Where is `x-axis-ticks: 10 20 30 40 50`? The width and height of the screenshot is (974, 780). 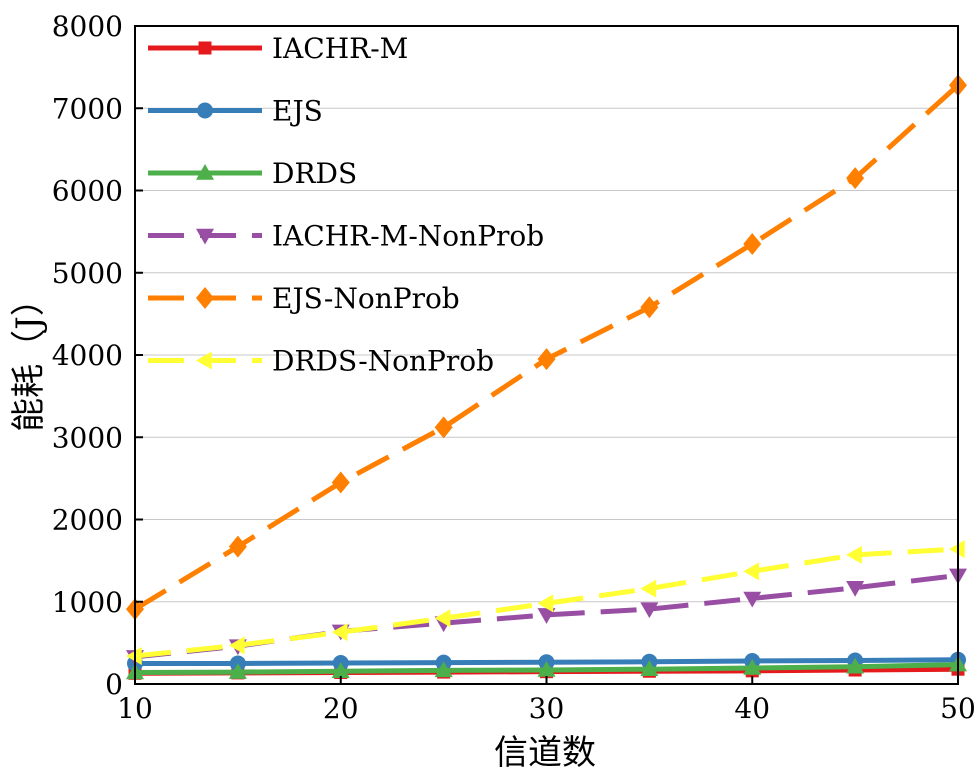
x-axis-ticks: 10 20 30 40 50 is located at coordinates (545, 700).